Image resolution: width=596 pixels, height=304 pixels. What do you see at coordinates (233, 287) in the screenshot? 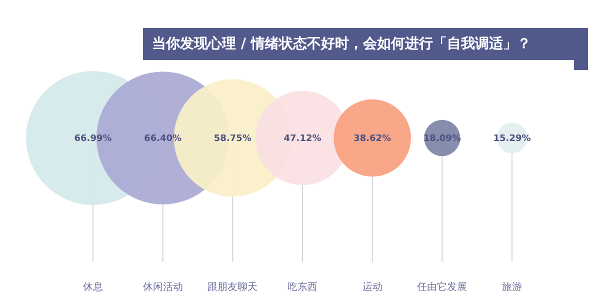
I see `category-label: 跟朋友聊天` at bounding box center [233, 287].